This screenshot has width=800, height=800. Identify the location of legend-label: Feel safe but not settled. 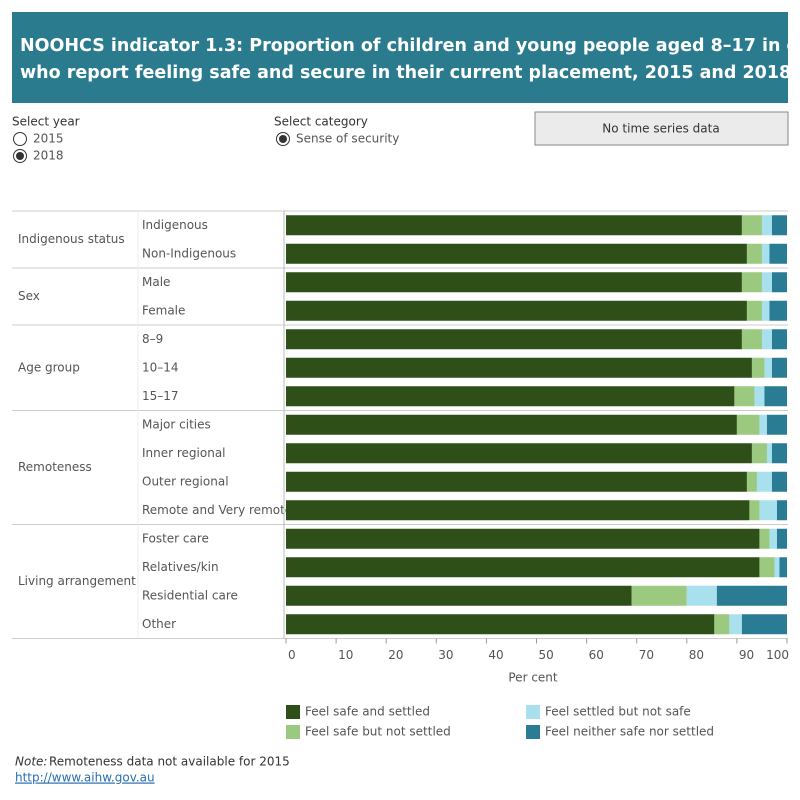
(378, 732).